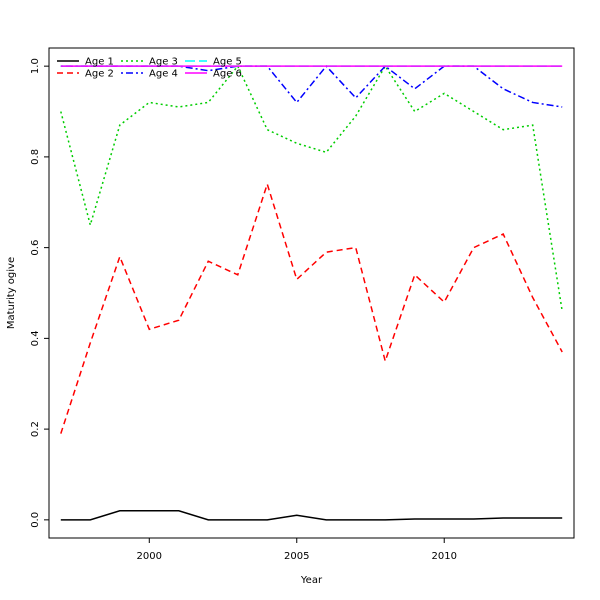 This screenshot has width=600, height=600. I want to click on y-axis: 0.0 0.2 0.4 0.6 0.8 1.0, so click(39, 293).